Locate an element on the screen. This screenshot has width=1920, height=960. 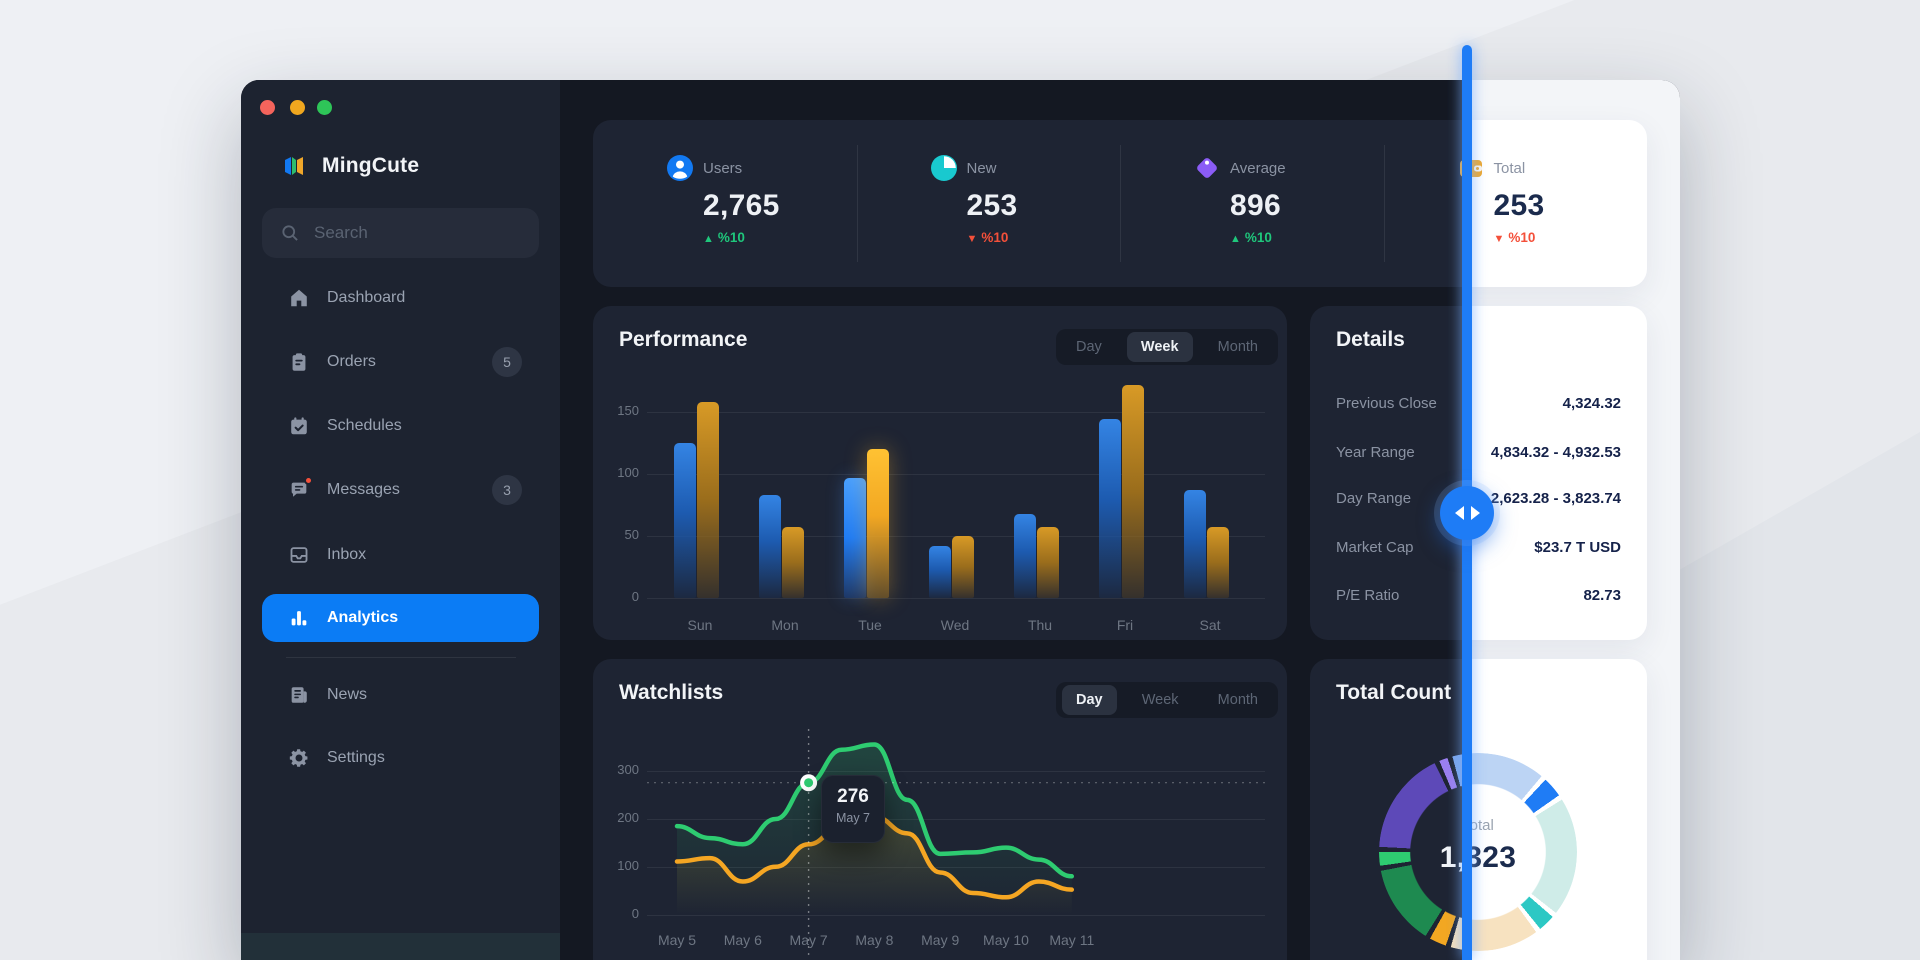
stat-label: New is located at coordinates (981, 168).